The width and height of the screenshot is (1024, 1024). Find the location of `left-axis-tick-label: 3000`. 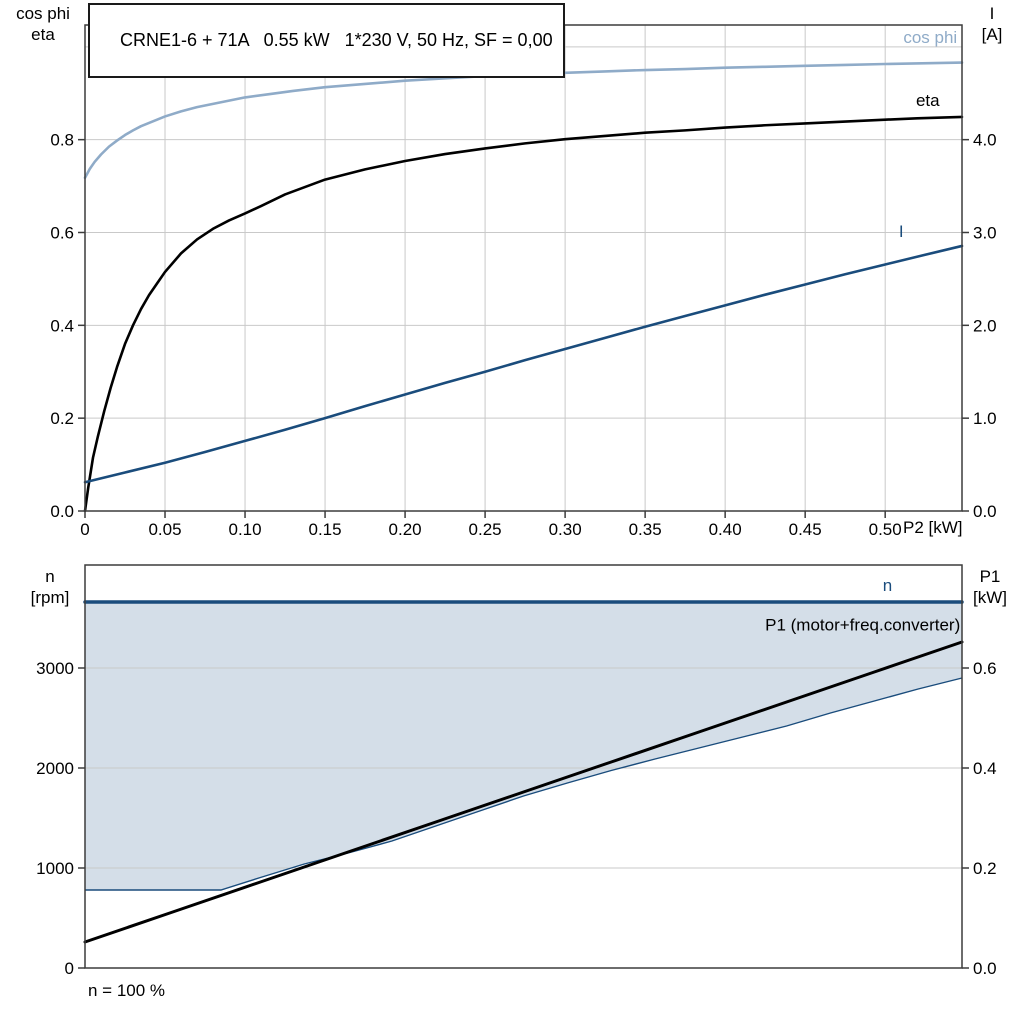

left-axis-tick-label: 3000 is located at coordinates (55, 668).